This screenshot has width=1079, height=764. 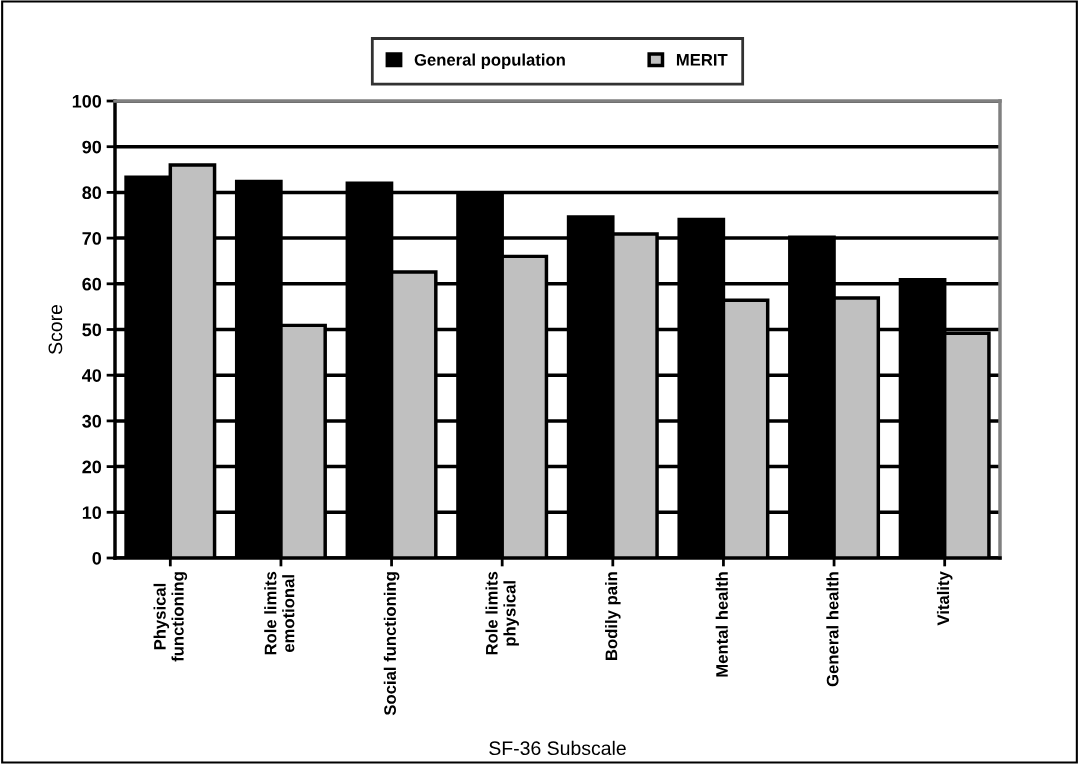 What do you see at coordinates (702, 60) in the screenshot?
I see `legend-label: MERIT` at bounding box center [702, 60].